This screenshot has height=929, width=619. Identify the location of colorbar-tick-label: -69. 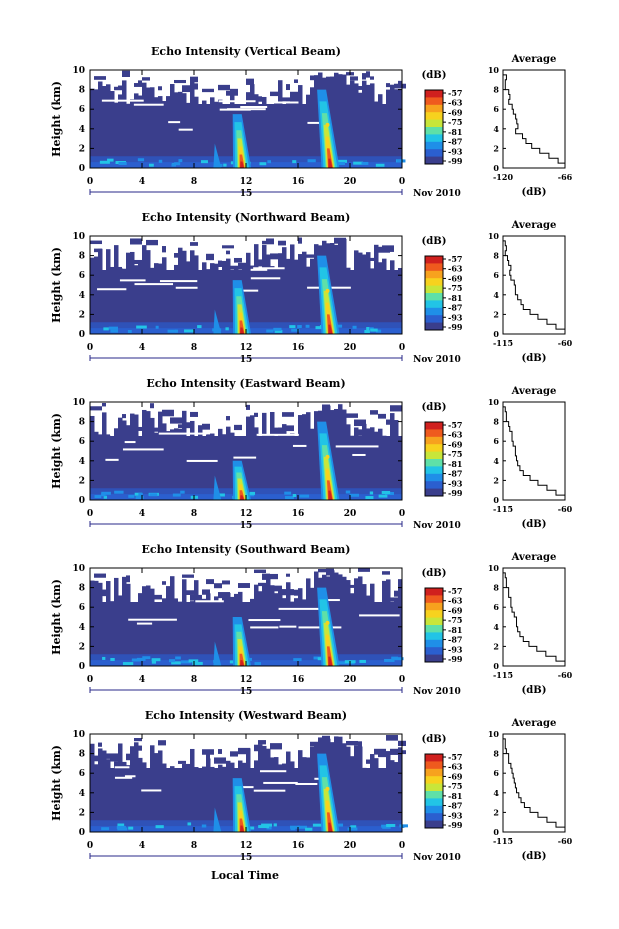
(455, 278).